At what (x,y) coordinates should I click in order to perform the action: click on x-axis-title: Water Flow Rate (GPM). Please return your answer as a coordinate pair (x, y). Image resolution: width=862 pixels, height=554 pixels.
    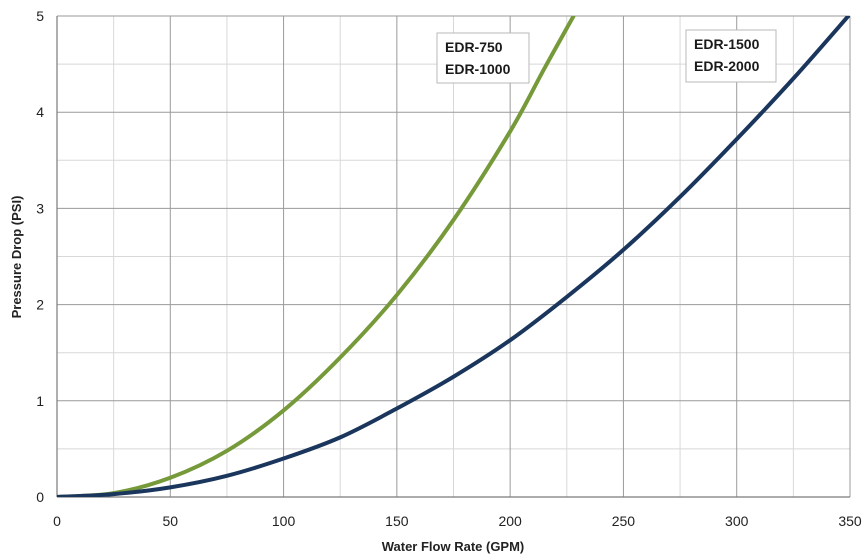
    Looking at the image, I should click on (453, 546).